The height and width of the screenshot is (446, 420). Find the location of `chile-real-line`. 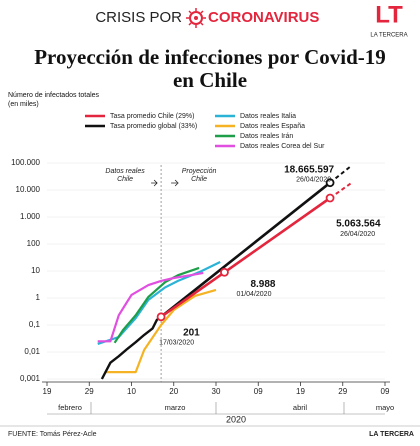

chile-real-line is located at coordinates (131, 347).